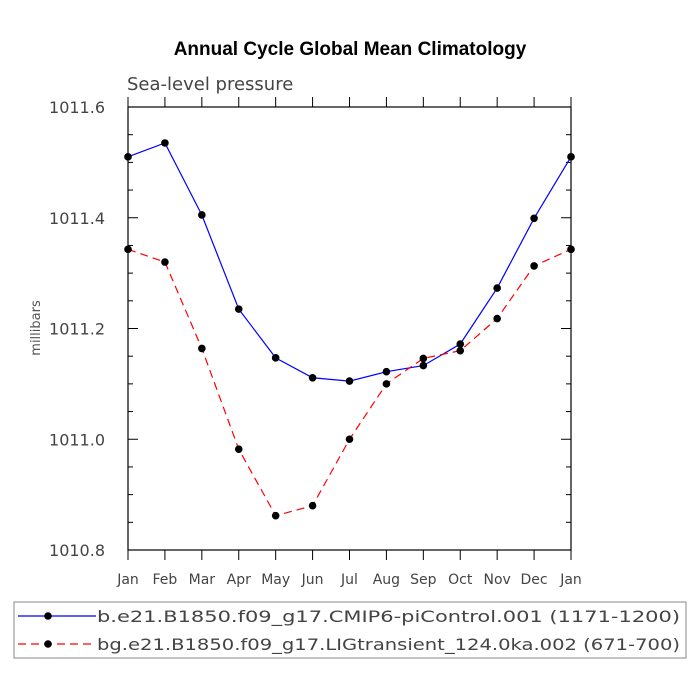 The width and height of the screenshot is (700, 700). Describe the element at coordinates (239, 580) in the screenshot. I see `x-tick-label: Apr` at that location.